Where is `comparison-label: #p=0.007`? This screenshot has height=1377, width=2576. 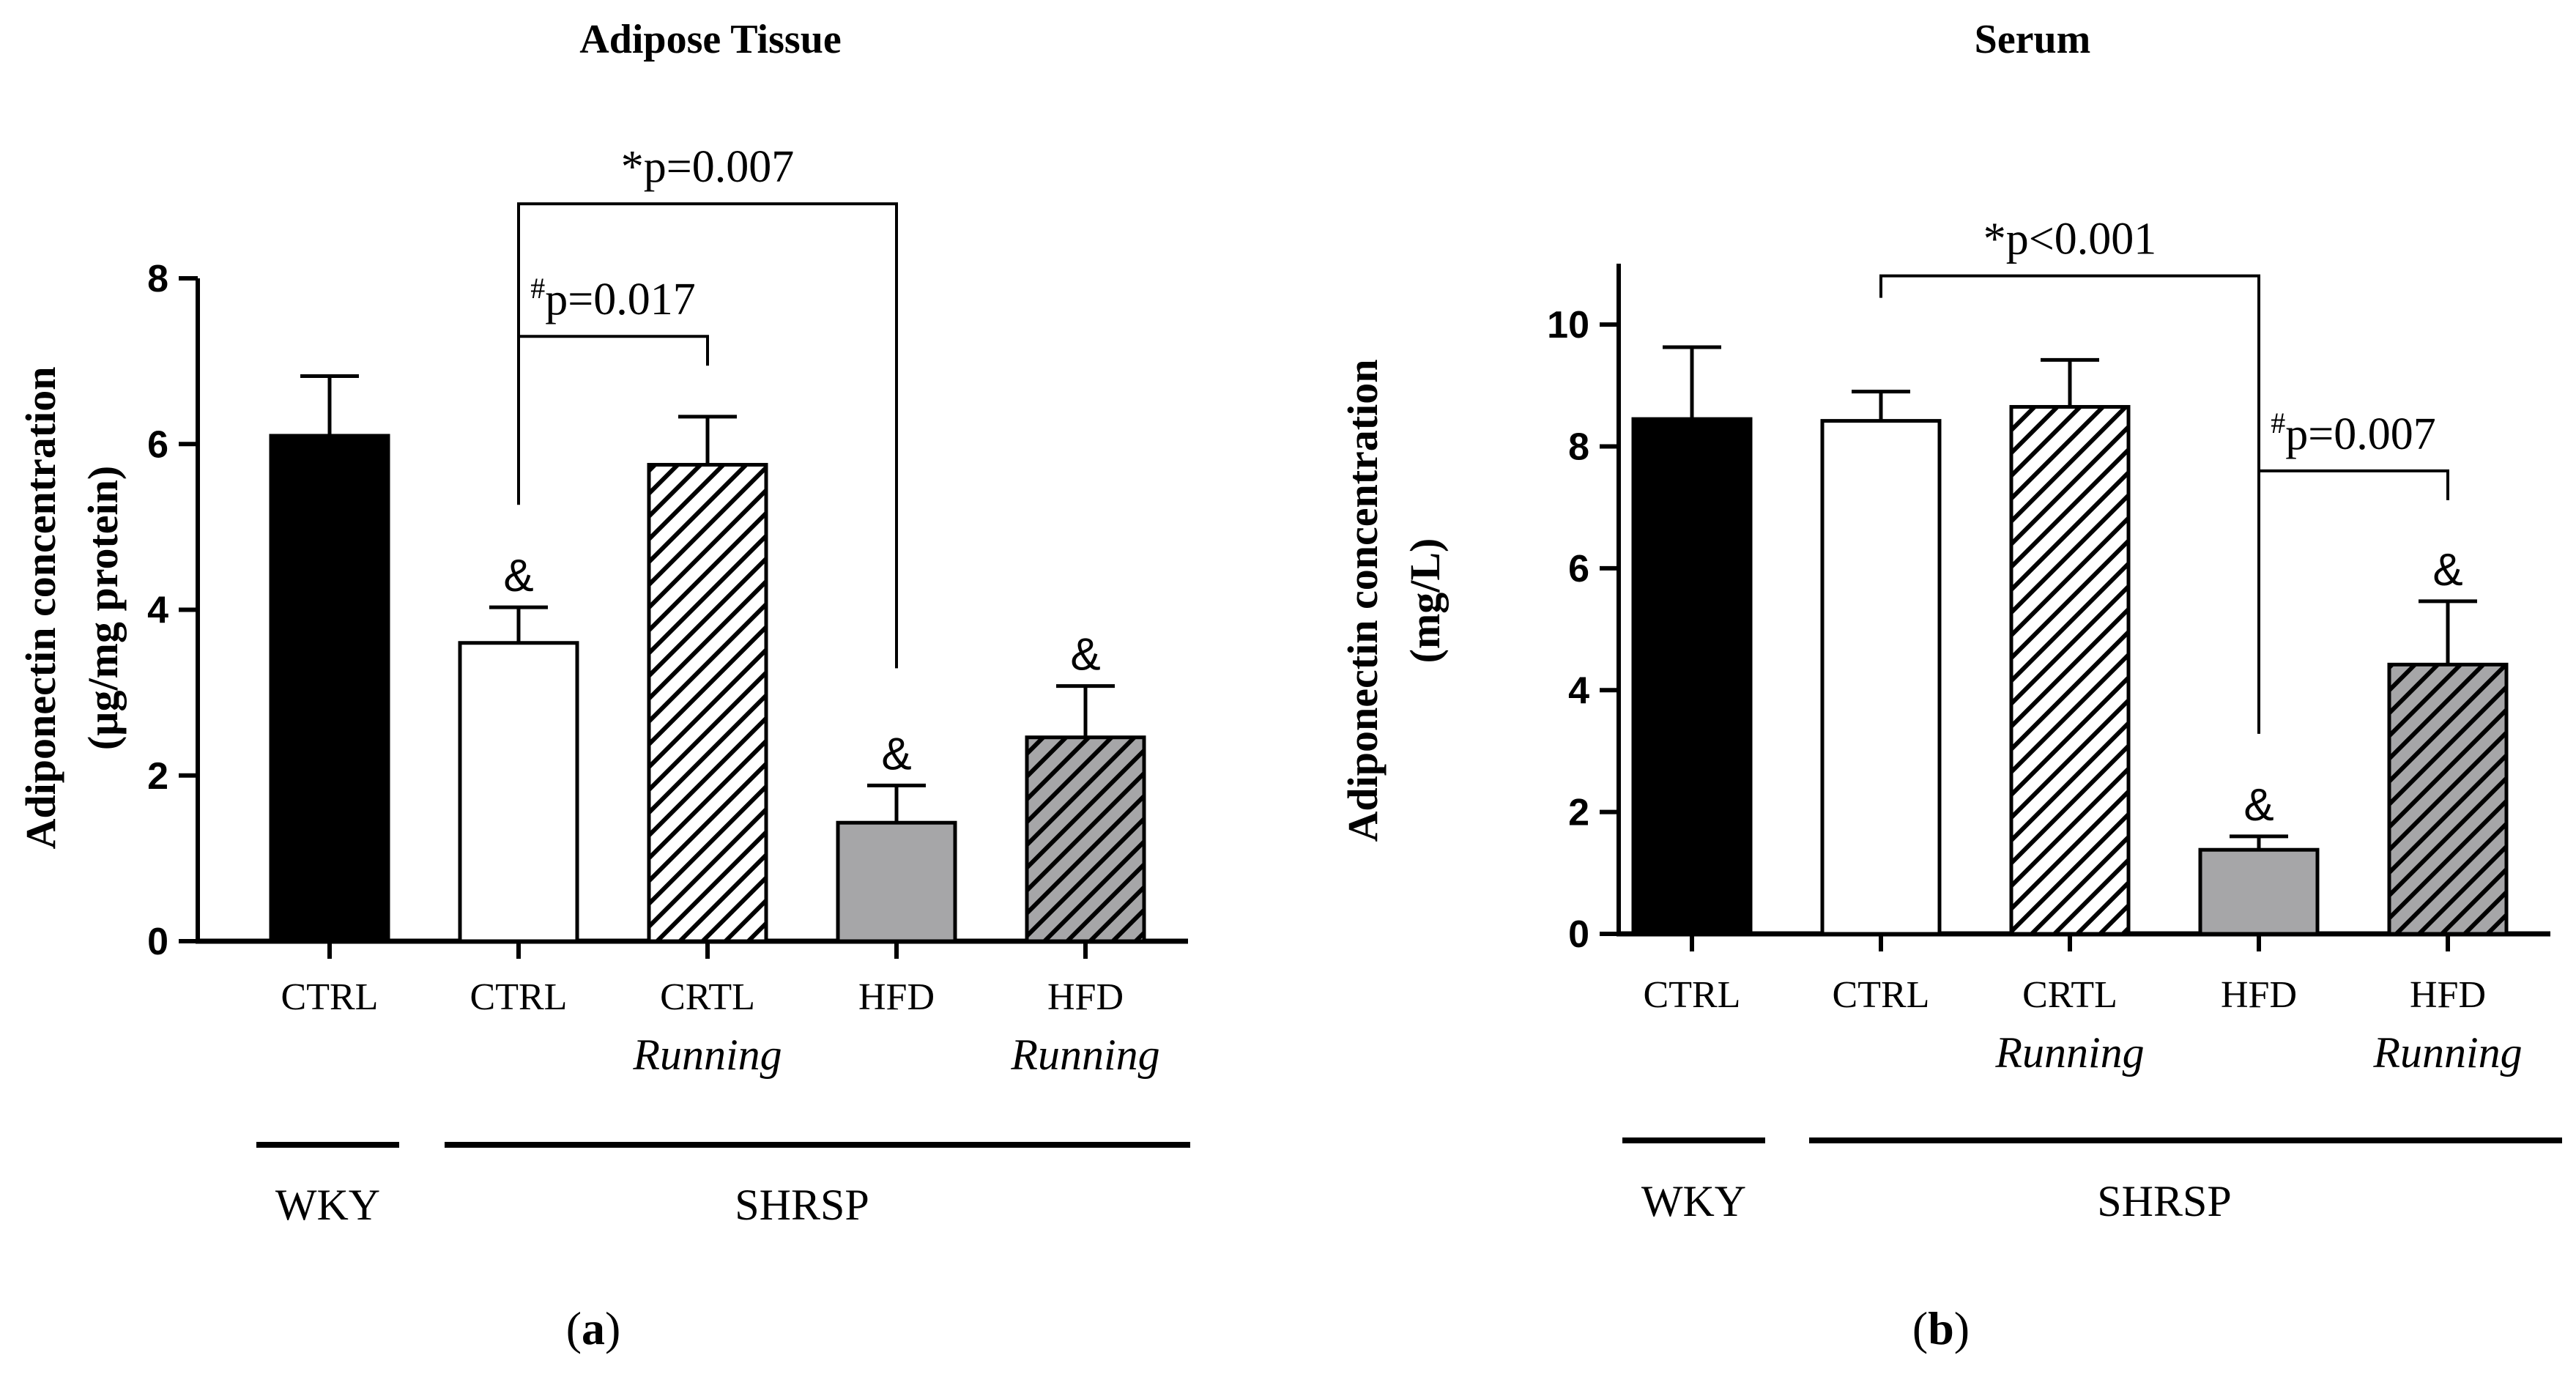 comparison-label: #p=0.007 is located at coordinates (2353, 433).